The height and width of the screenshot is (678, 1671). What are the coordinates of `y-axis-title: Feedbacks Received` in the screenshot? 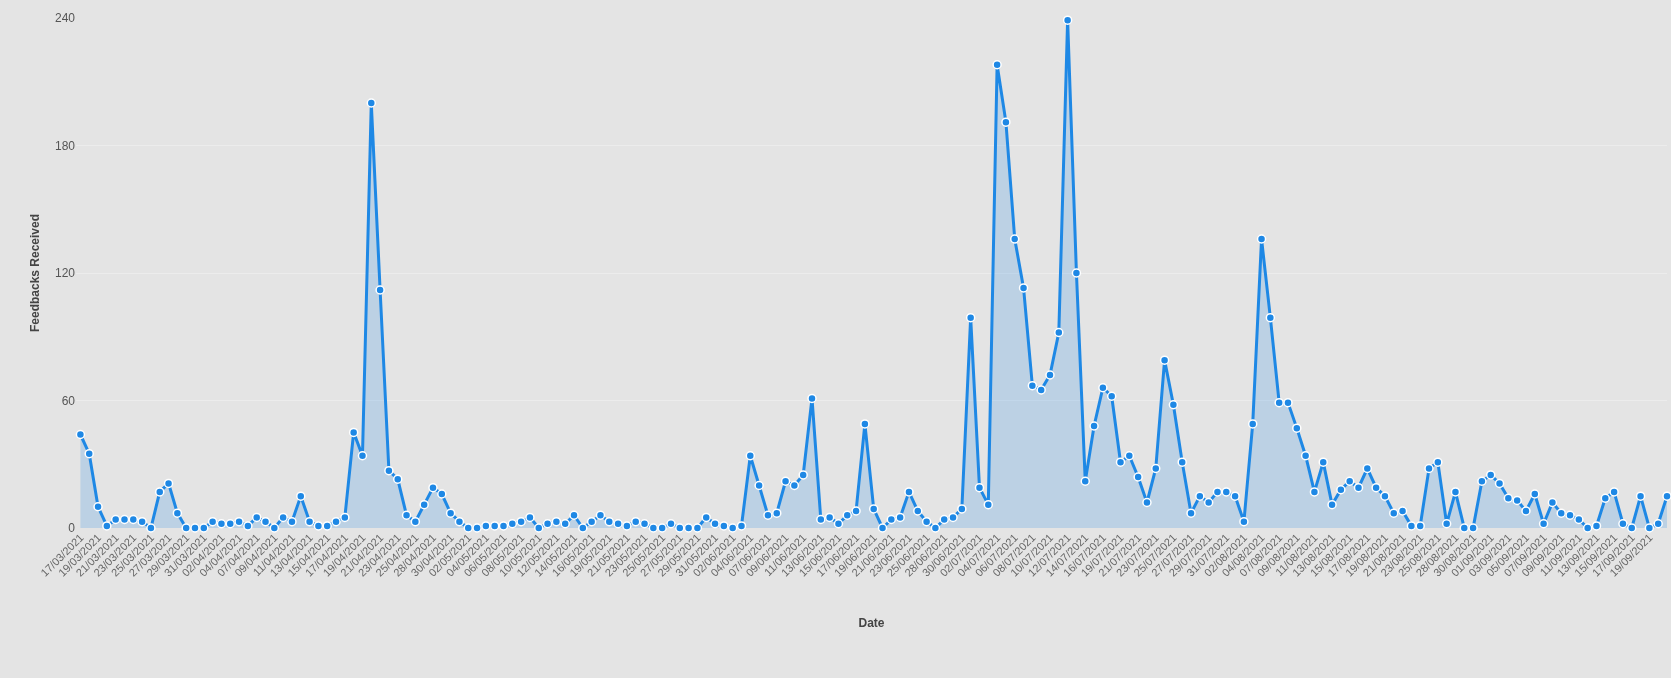 It's located at (35, 273).